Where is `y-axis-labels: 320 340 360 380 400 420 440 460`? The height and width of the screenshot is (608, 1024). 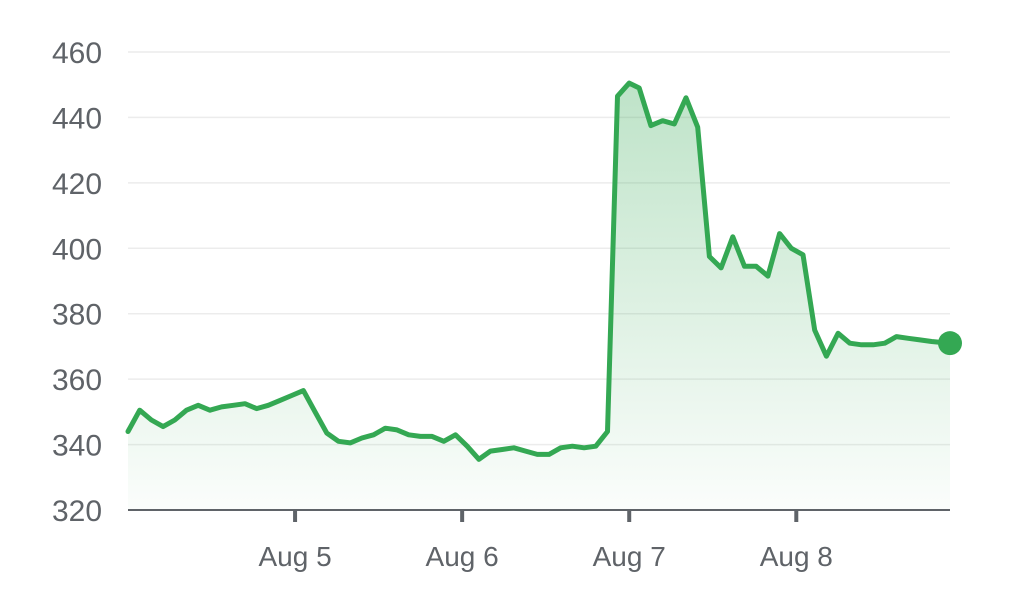 y-axis-labels: 320 340 360 380 400 420 440 460 is located at coordinates (77, 282).